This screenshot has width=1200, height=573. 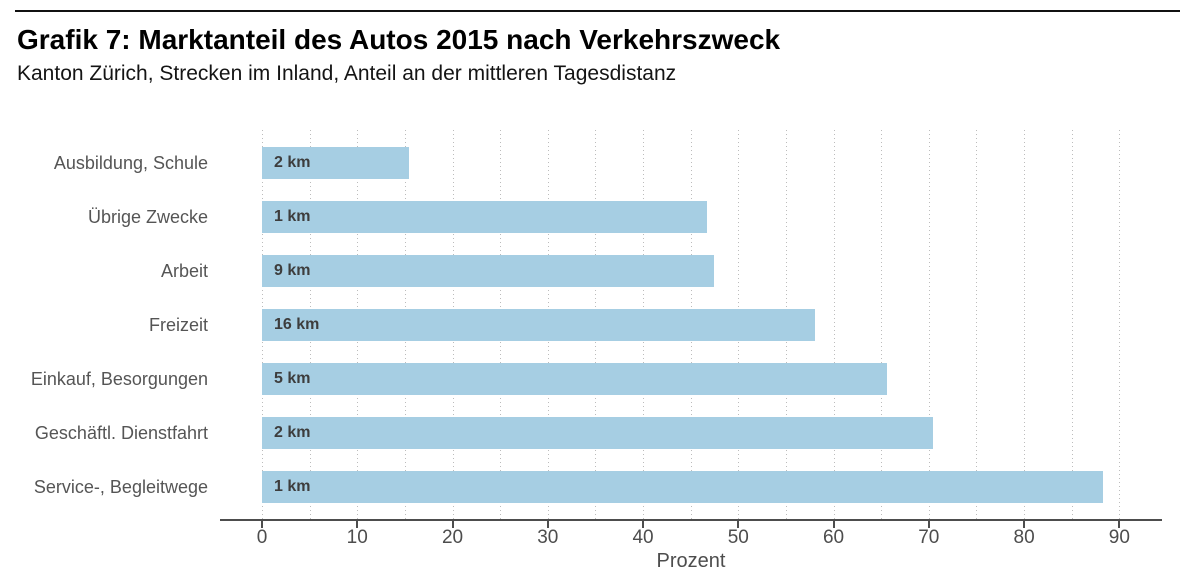 I want to click on axis-tick-label: 80, so click(x=1024, y=537).